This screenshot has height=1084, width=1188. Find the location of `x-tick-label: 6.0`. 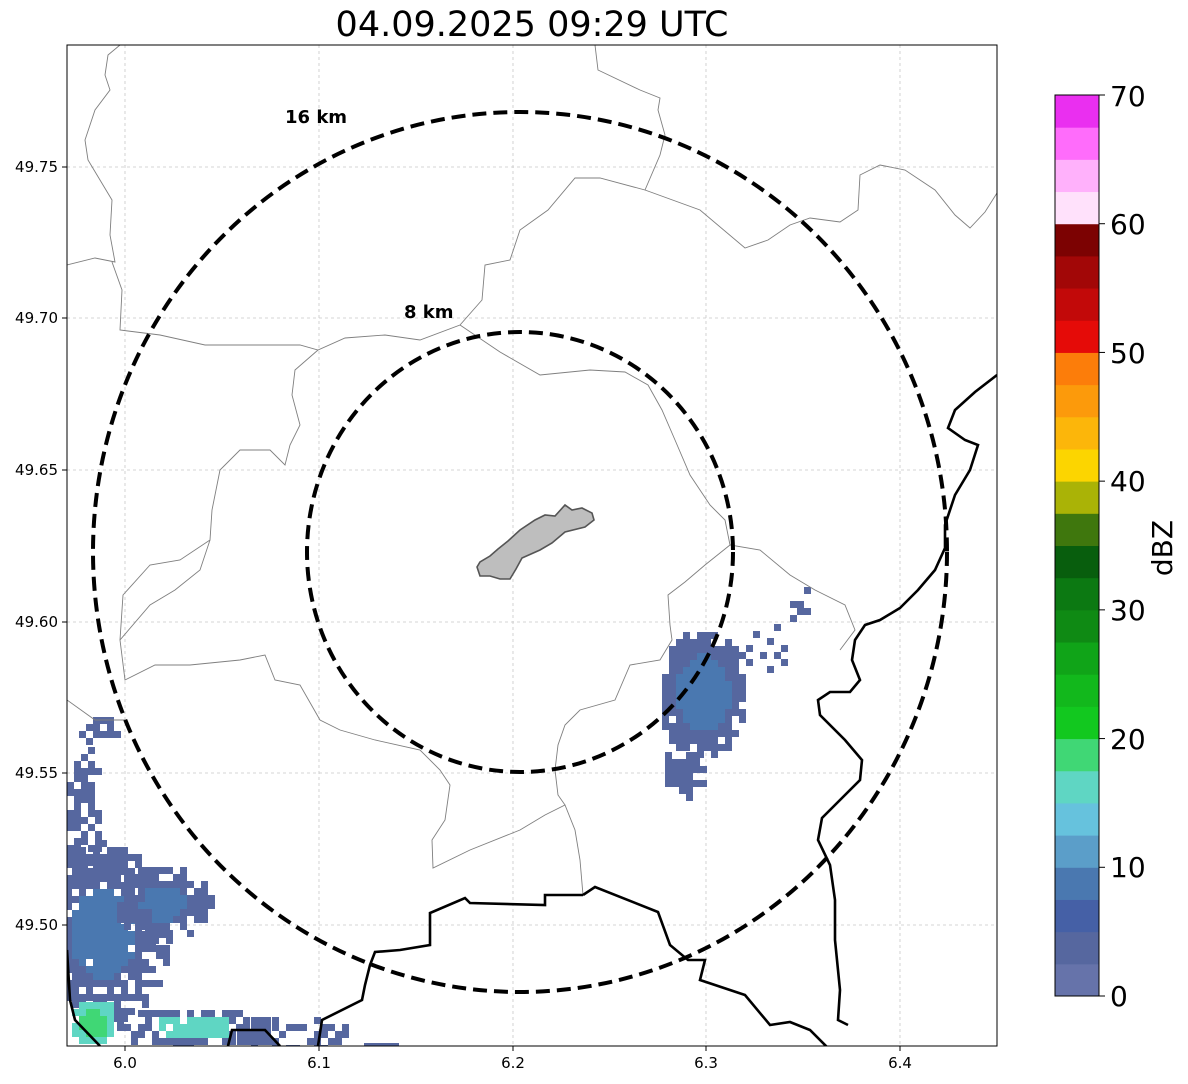

x-tick-label: 6.0 is located at coordinates (125, 1063).